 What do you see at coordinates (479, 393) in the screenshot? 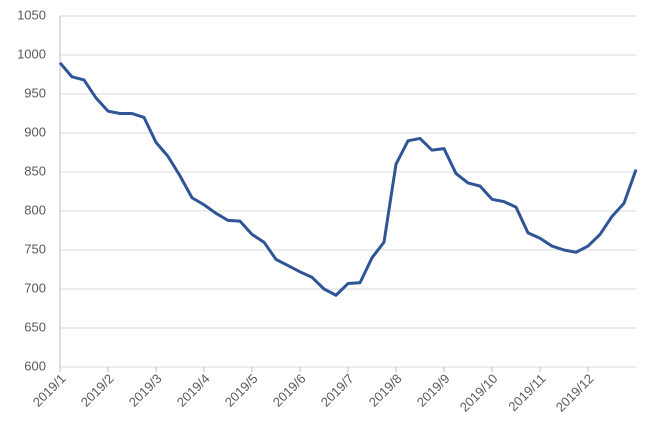
I see `x-tick-label: 2019/10` at bounding box center [479, 393].